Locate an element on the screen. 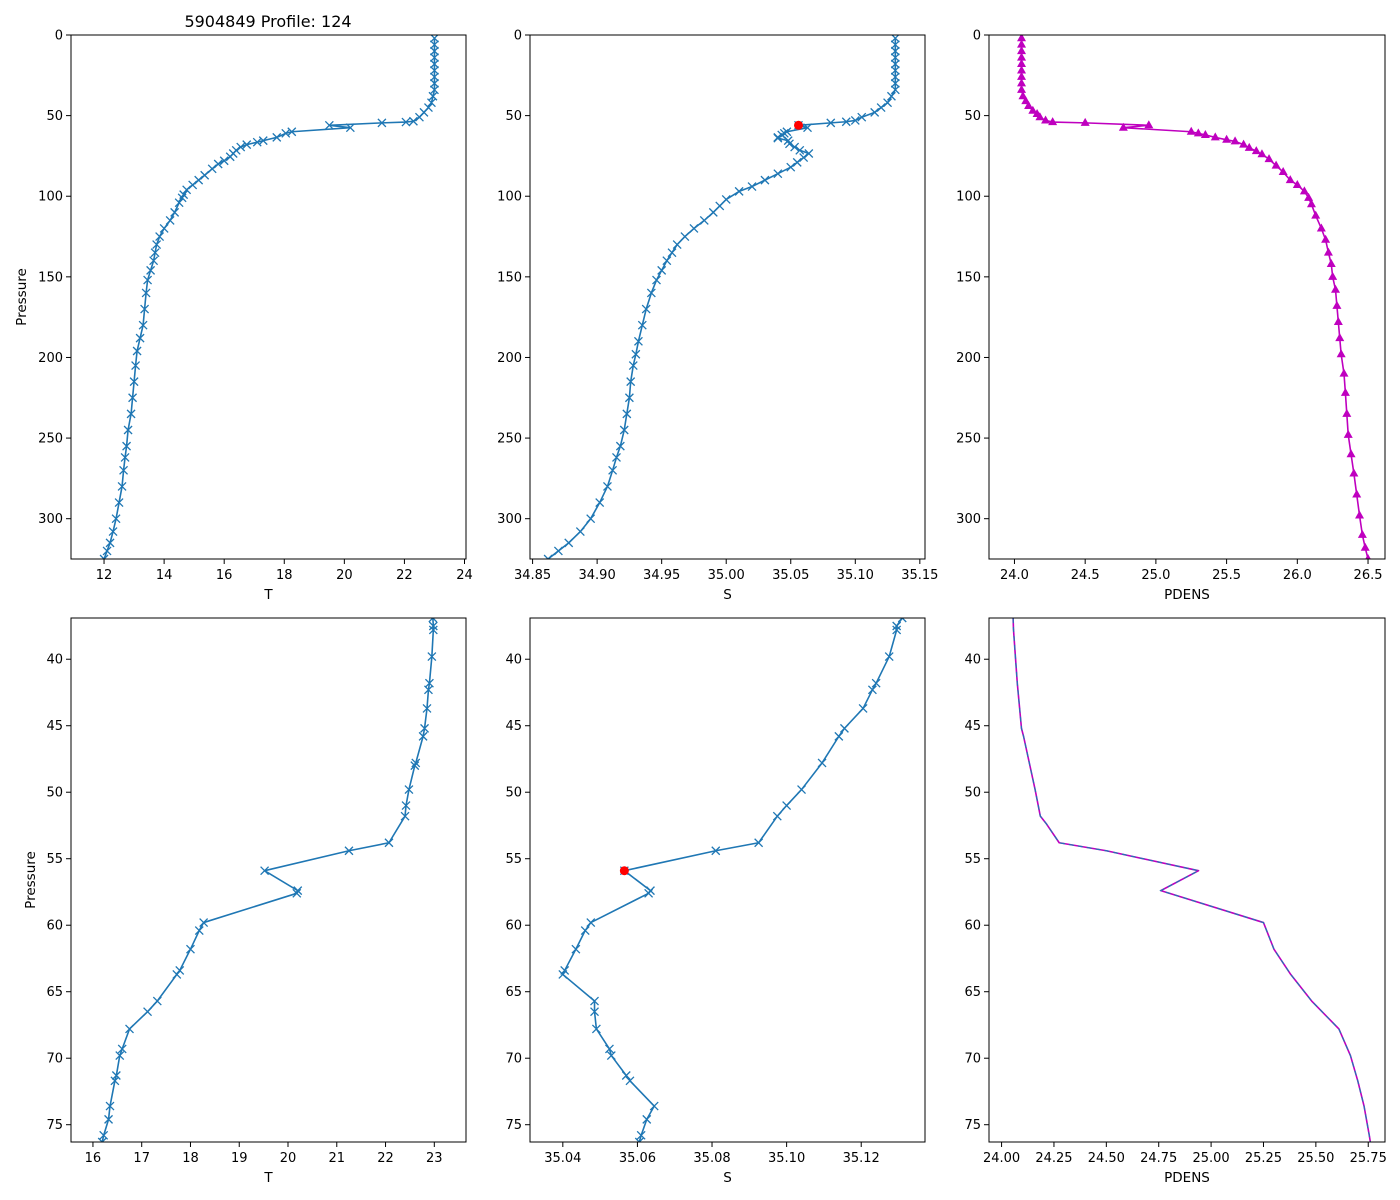 This screenshot has height=1200, width=1400. top-density-y-tick-label: 250 is located at coordinates (968, 439).